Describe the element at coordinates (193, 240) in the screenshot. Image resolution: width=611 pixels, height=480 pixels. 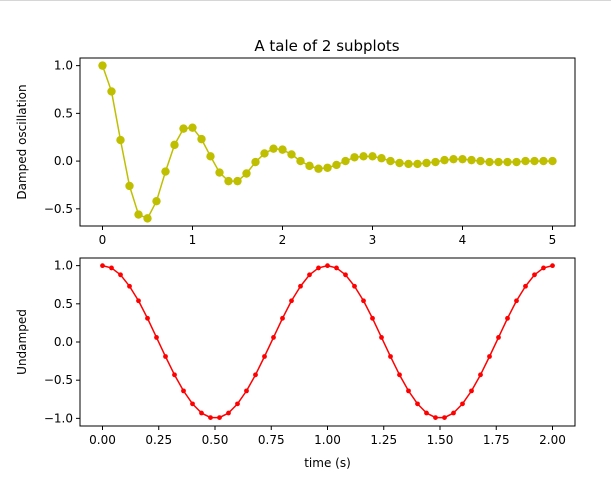
I see `top-x-tick-label: 1` at that location.